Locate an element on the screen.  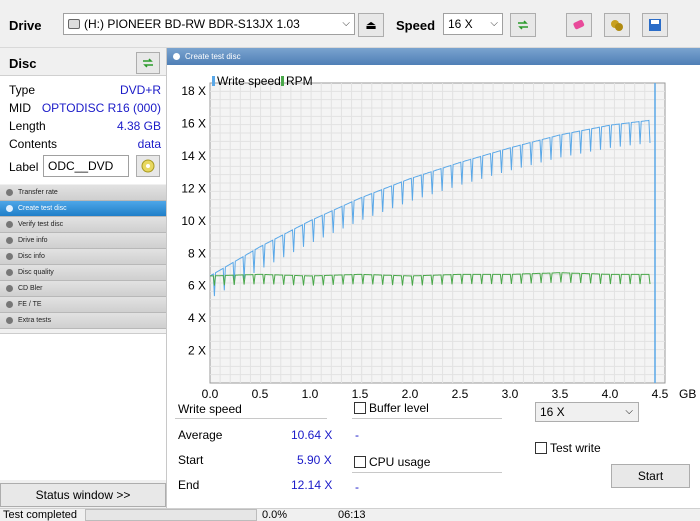
write-speed-select: 16 X ⌵ is located at coordinates (587, 412).